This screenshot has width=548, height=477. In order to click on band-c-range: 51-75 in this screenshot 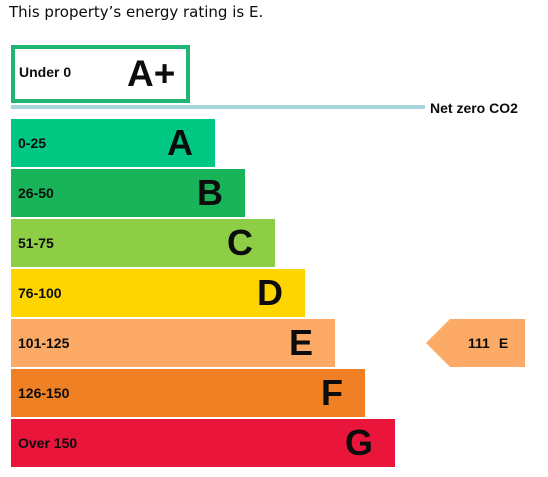, I will do `click(36, 243)`.